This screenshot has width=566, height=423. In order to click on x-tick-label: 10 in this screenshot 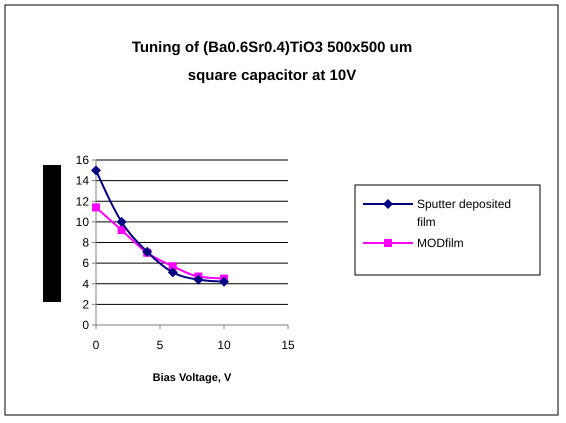, I will do `click(224, 345)`.